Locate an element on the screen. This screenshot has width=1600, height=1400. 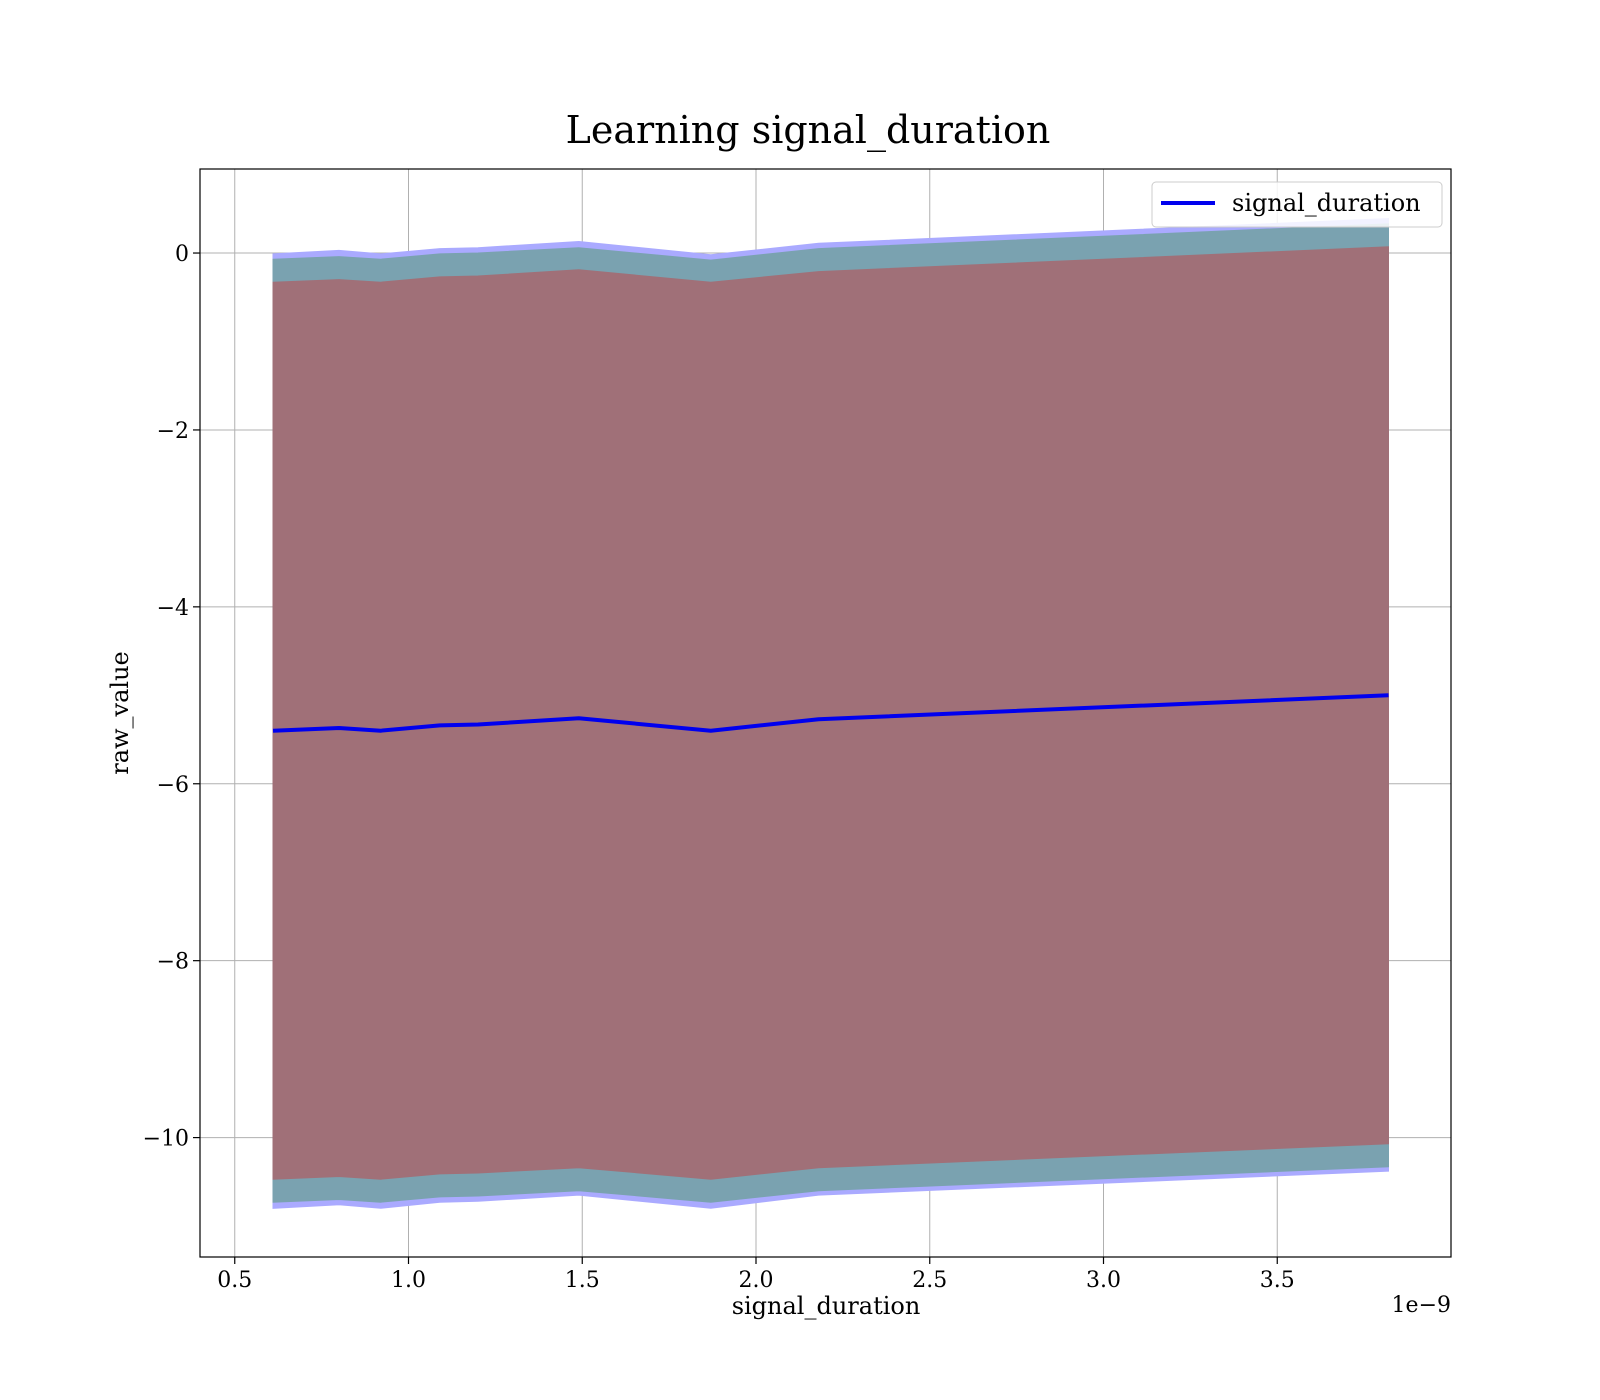
legend-label-signal-duration: signal_duration is located at coordinates (1326, 203).